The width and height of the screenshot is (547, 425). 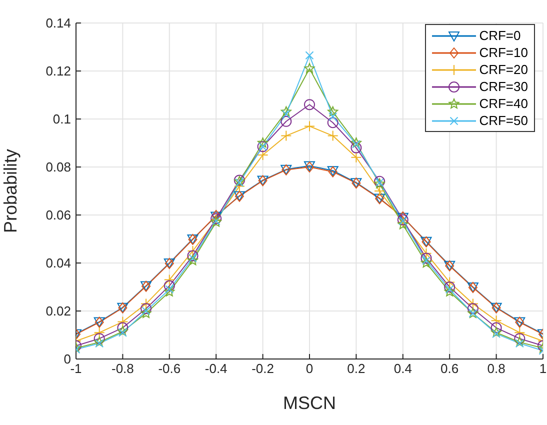 What do you see at coordinates (67, 359) in the screenshot?
I see `y-tick-label: 0` at bounding box center [67, 359].